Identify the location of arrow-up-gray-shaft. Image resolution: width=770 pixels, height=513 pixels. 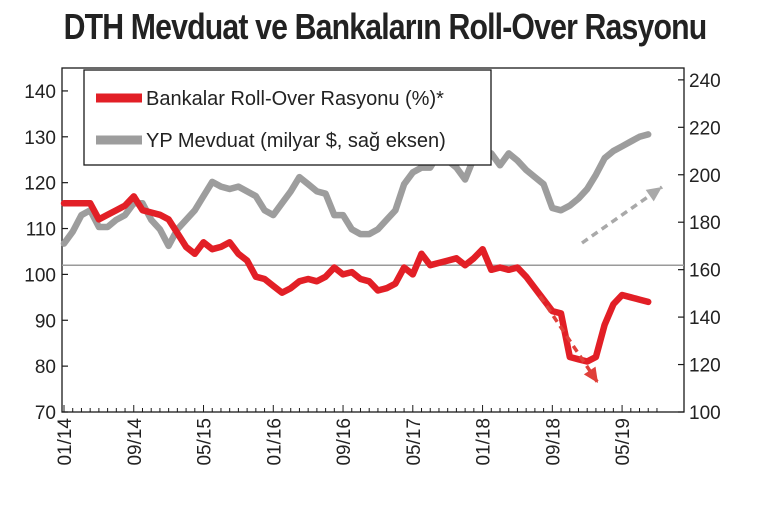
(622, 215).